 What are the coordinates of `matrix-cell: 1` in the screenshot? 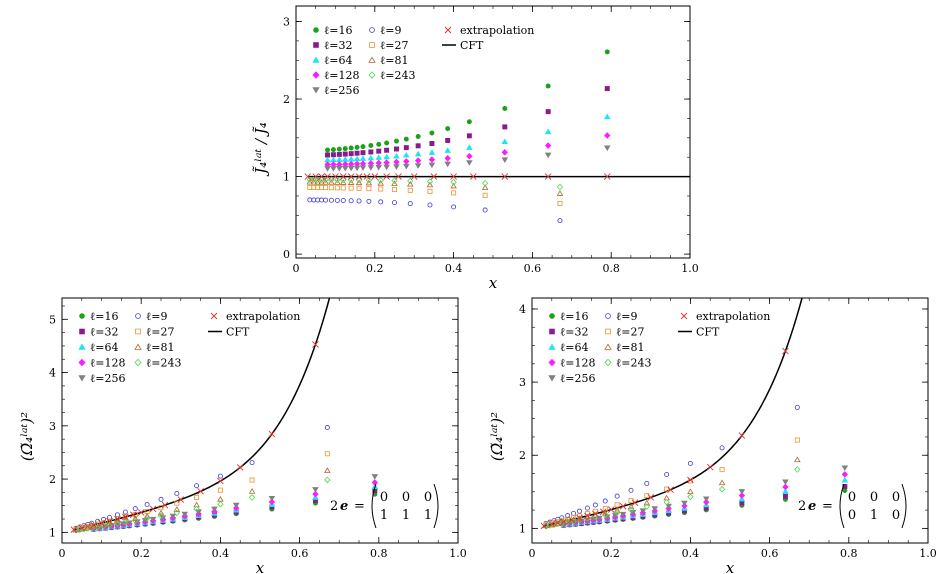 It's located at (384, 515).